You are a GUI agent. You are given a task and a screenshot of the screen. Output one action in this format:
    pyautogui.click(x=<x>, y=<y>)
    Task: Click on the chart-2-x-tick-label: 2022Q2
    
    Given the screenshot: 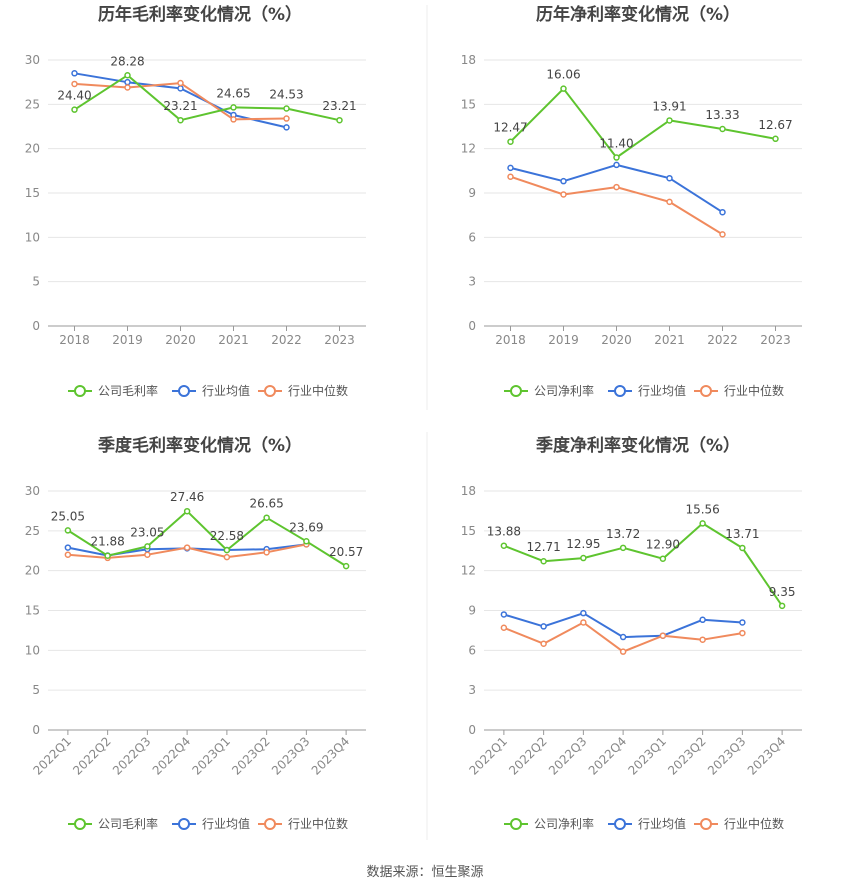 What is the action you would take?
    pyautogui.click(x=92, y=756)
    